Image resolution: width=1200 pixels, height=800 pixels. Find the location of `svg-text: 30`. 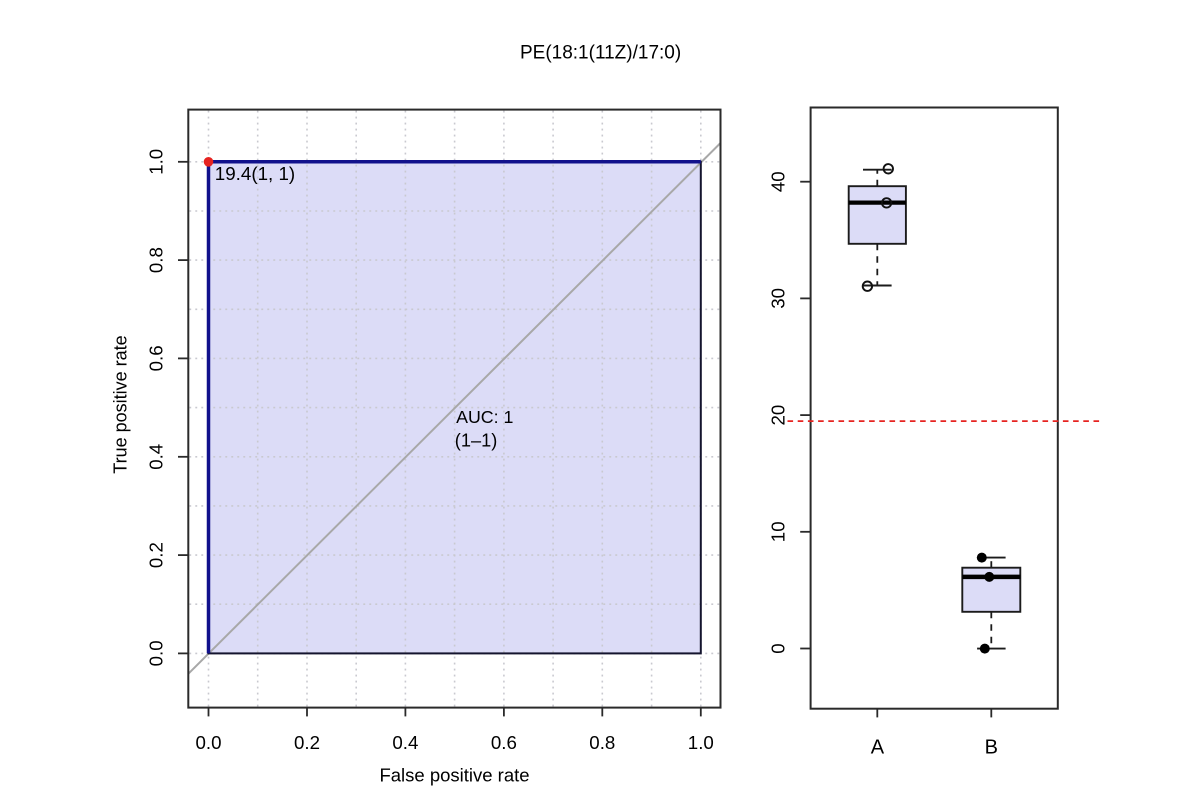

svg-text: 30 is located at coordinates (778, 298).